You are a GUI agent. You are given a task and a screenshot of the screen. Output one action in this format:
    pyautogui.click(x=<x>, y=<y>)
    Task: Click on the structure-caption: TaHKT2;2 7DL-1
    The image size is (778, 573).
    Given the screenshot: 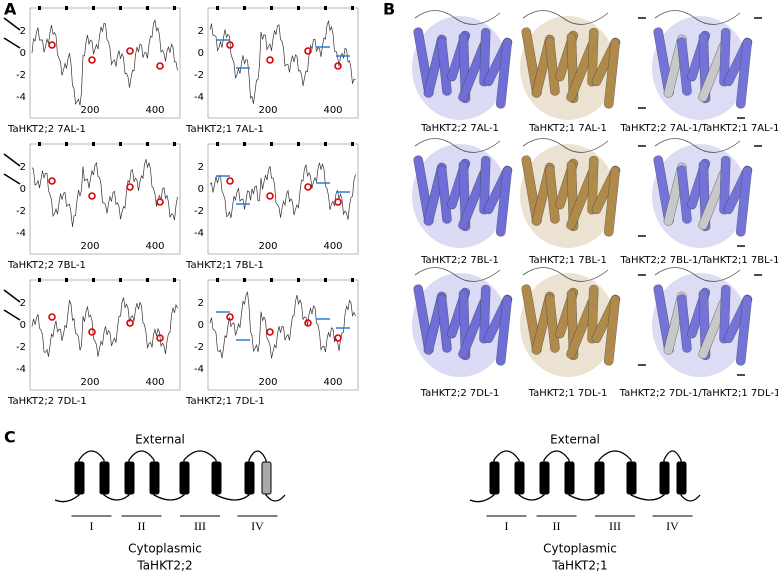 What is the action you would take?
    pyautogui.click(x=460, y=393)
    